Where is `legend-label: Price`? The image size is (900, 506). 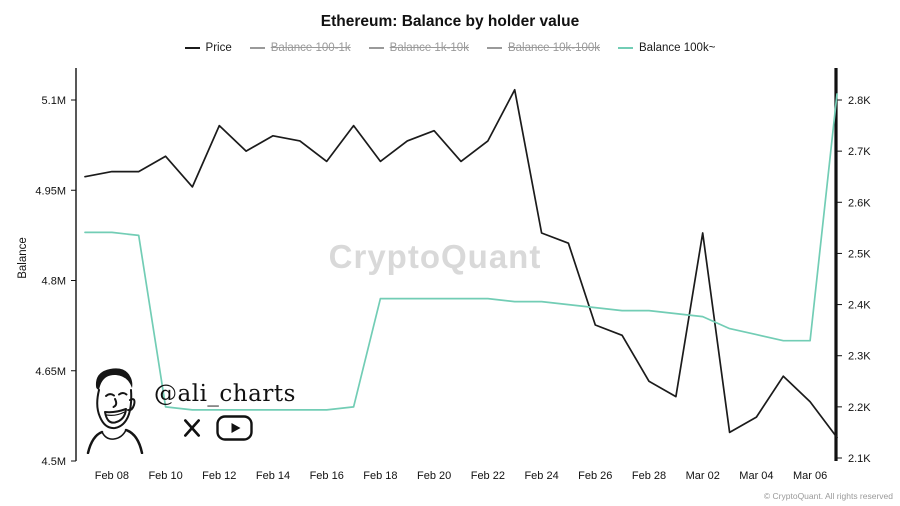
legend-label: Price is located at coordinates (218, 48).